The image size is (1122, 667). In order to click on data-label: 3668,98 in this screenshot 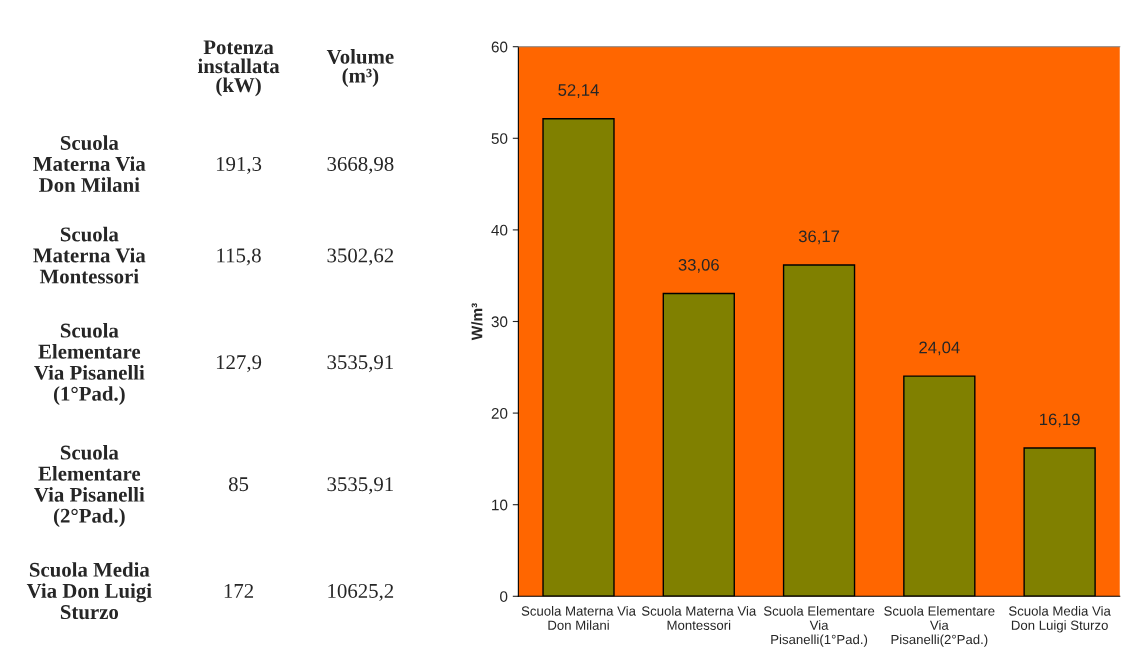, I will do `click(360, 165)`.